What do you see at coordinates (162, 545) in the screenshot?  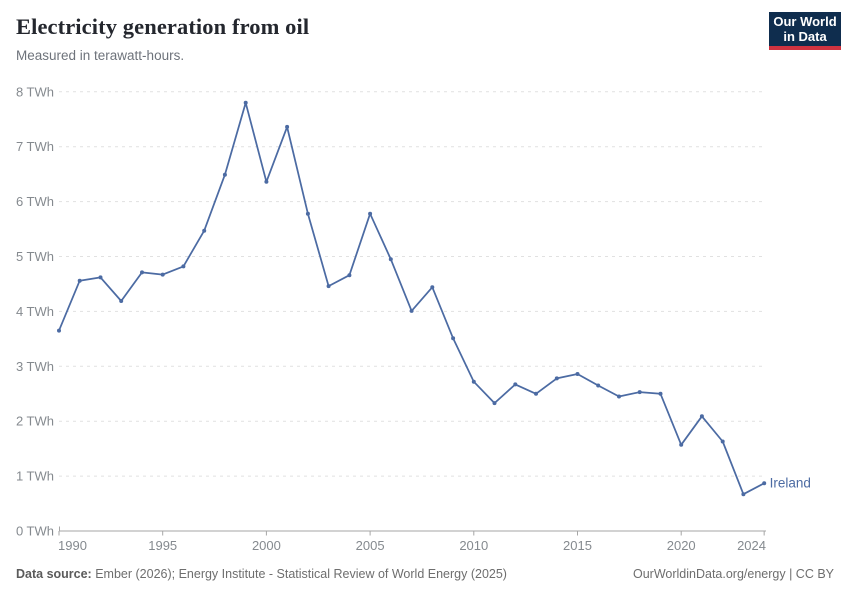 I see `x-tick-label: 1995` at bounding box center [162, 545].